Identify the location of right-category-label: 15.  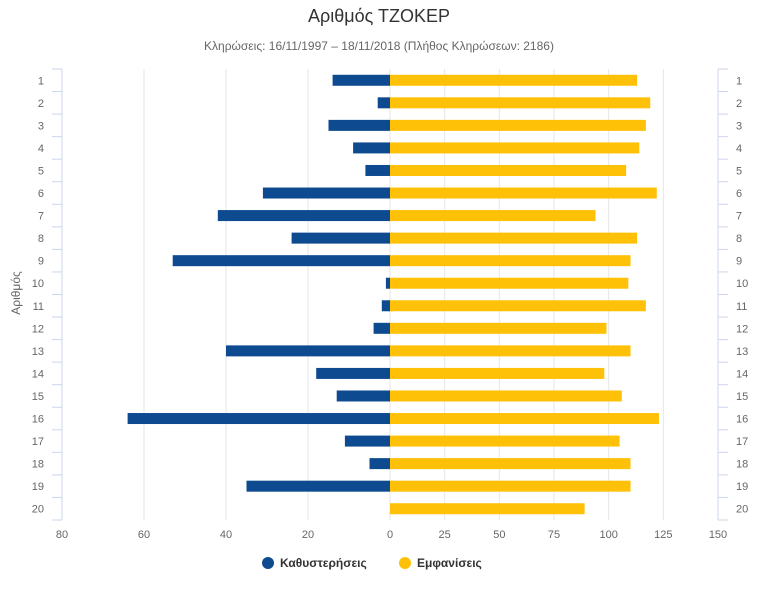
(742, 397).